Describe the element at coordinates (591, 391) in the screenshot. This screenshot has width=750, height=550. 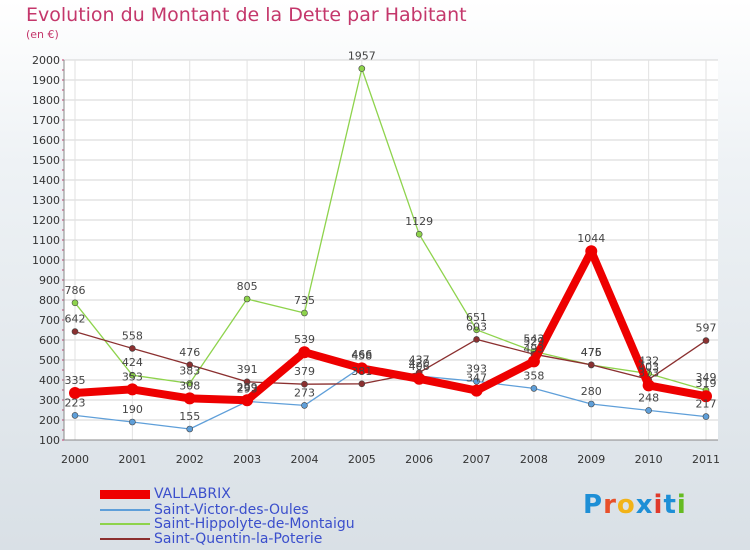
I see `data-label: 280` at that location.